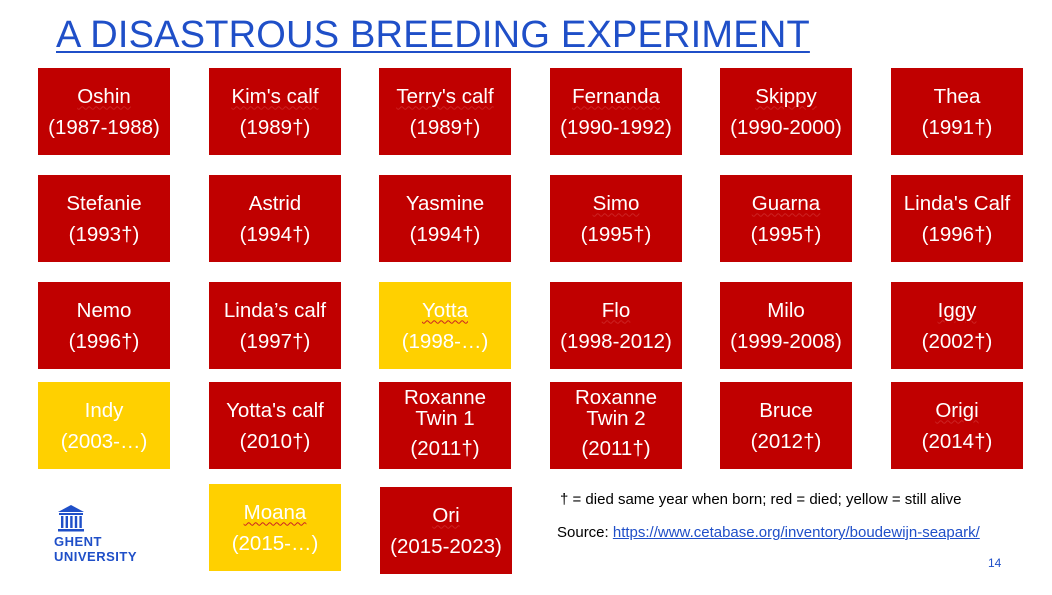  I want to click on animal-card: Ori (2015-2023), so click(446, 530).